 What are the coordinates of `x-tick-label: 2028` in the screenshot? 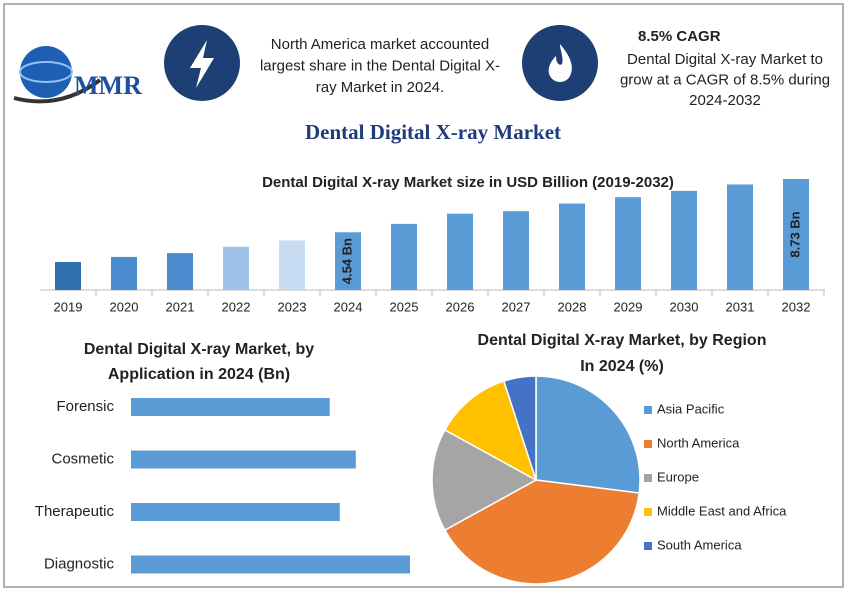 It's located at (572, 306).